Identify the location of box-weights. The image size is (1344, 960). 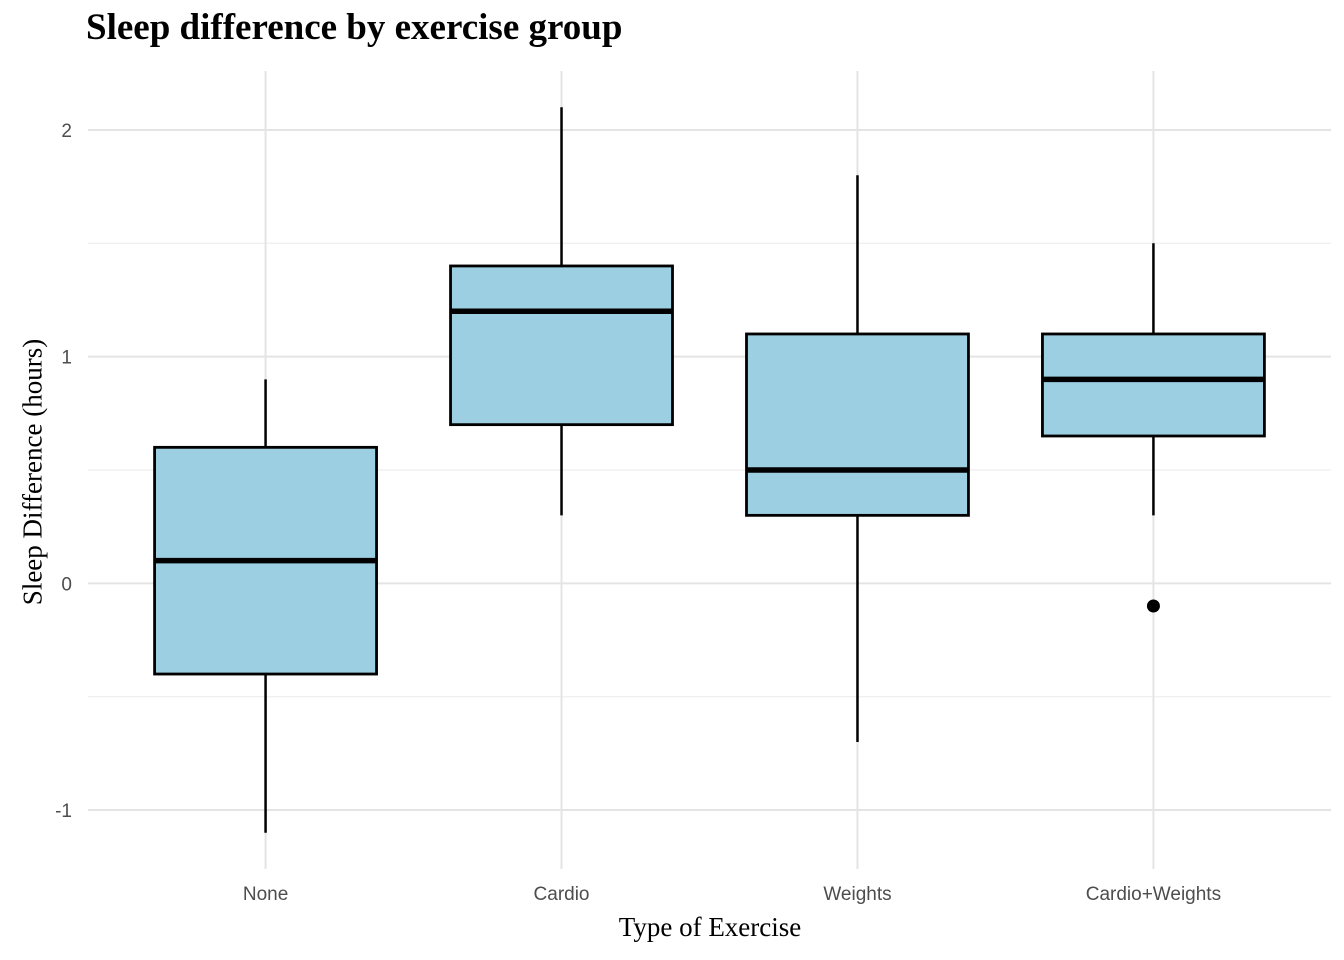
(857, 424).